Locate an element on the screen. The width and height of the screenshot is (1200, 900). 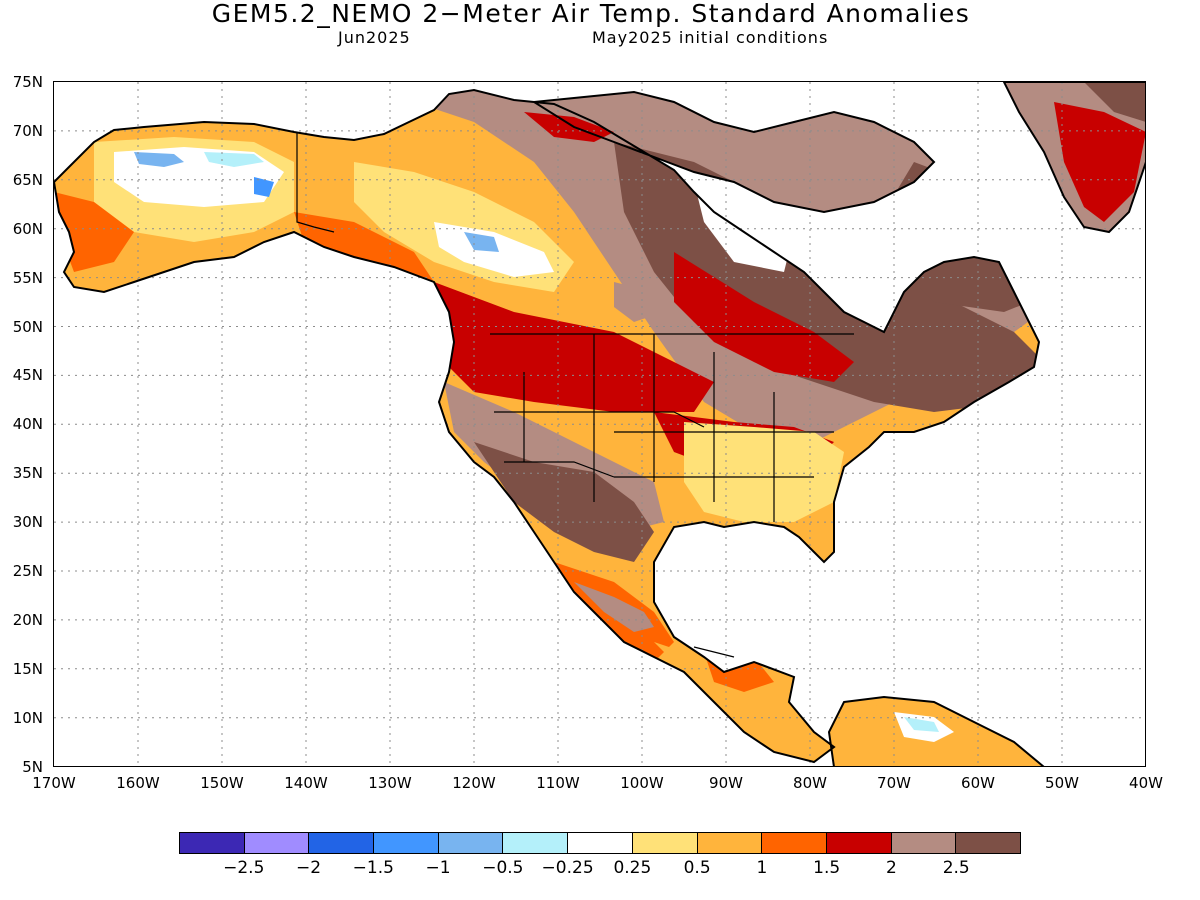
color-legend is located at coordinates (600, 843).